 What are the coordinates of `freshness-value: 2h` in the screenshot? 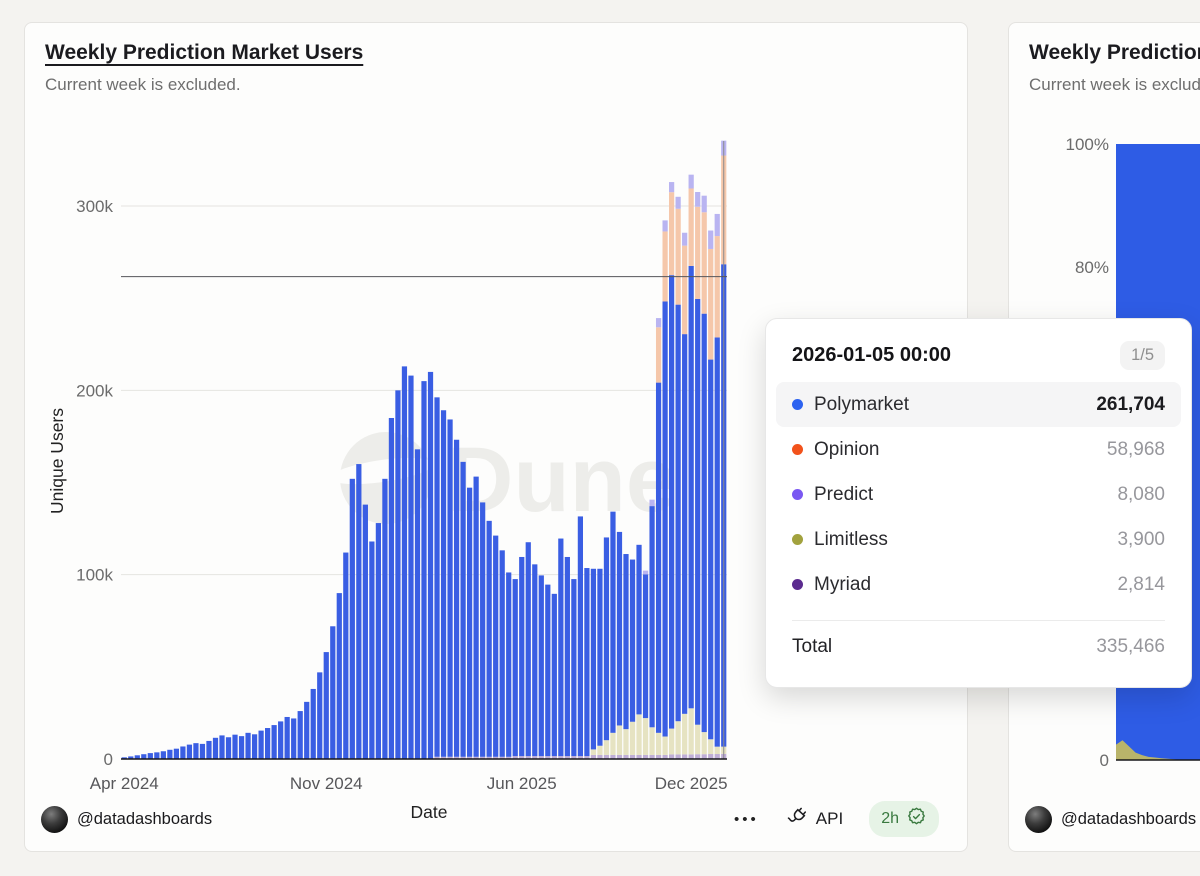 It's located at (890, 818).